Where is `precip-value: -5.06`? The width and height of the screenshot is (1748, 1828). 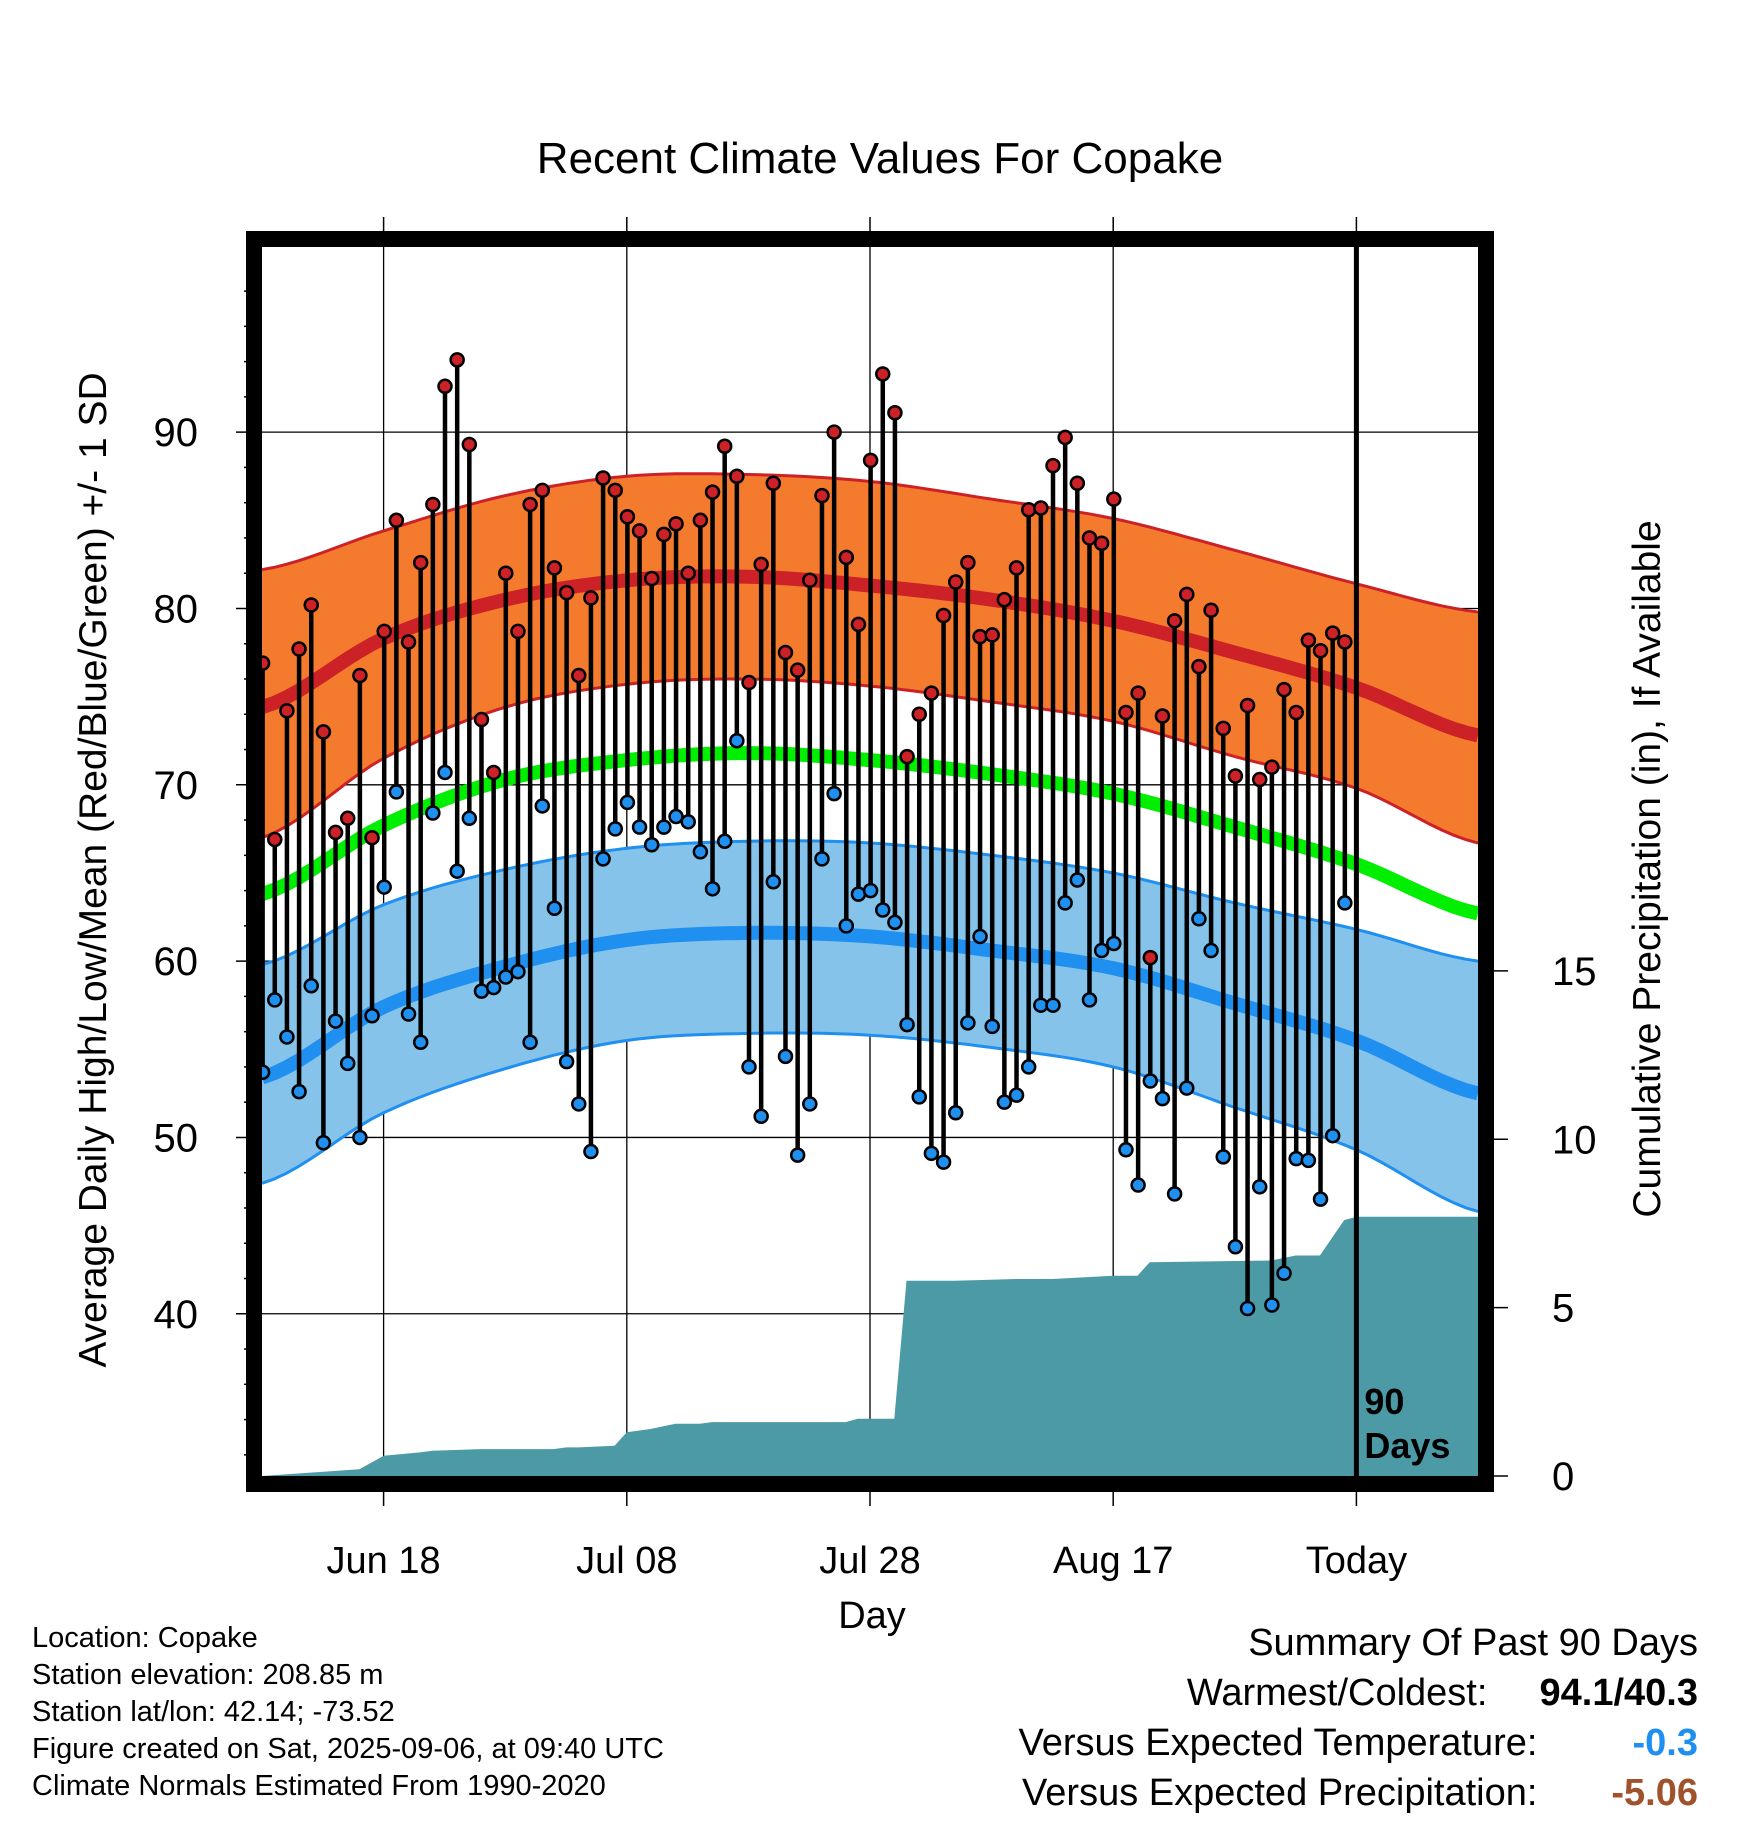
precip-value: -5.06 is located at coordinates (1654, 1793).